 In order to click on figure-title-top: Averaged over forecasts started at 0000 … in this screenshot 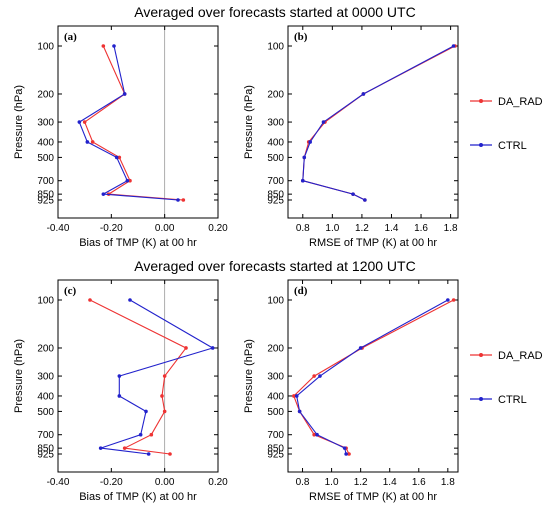, I will do `click(275, 12)`.